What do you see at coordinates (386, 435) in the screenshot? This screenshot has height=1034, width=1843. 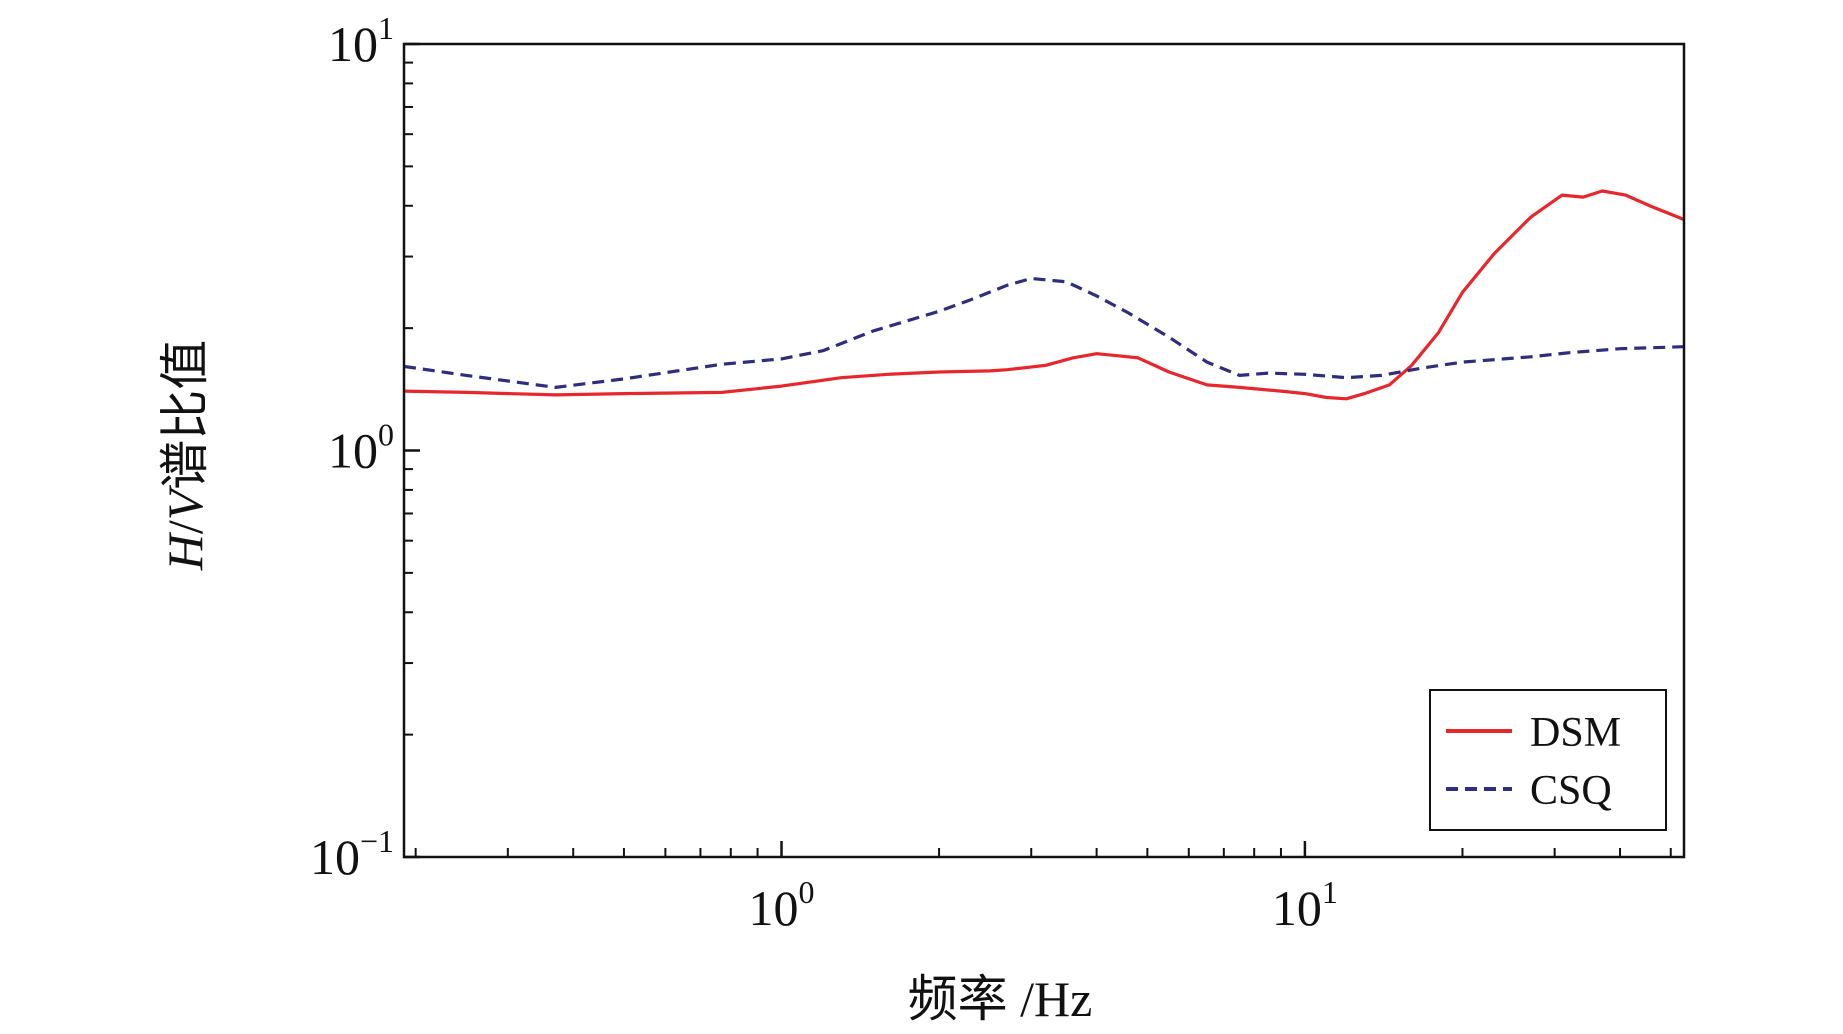 I see `y-tick-label-exp: 0` at bounding box center [386, 435].